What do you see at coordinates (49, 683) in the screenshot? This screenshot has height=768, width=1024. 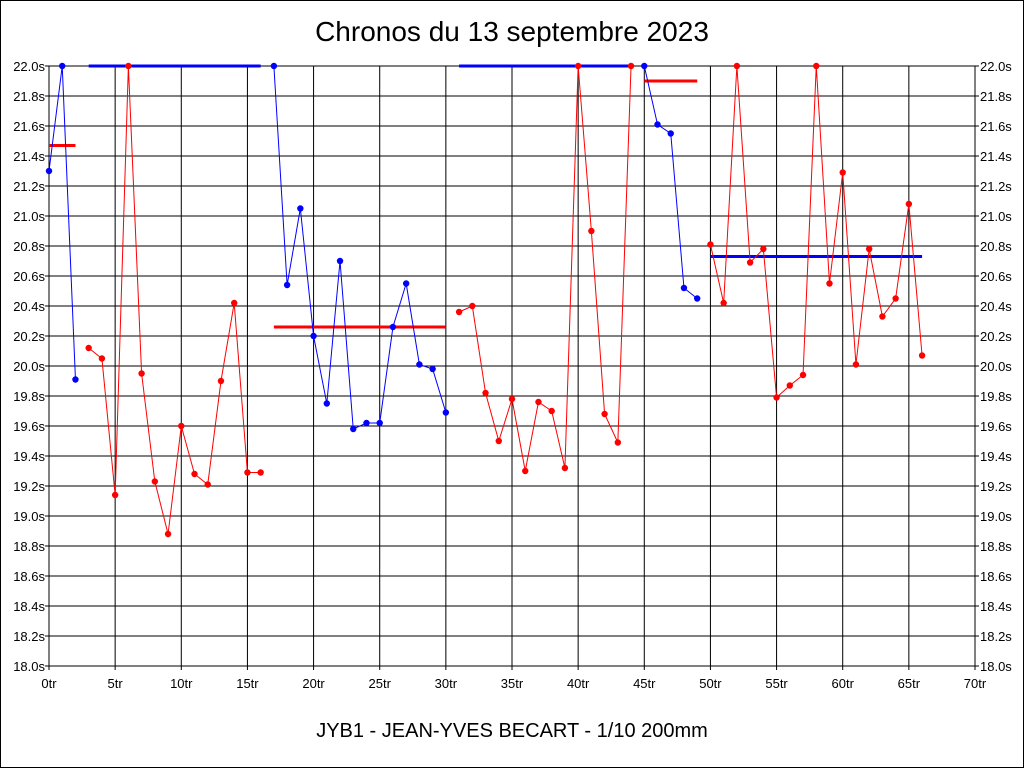 I see `x-tick-label: 0tr` at bounding box center [49, 683].